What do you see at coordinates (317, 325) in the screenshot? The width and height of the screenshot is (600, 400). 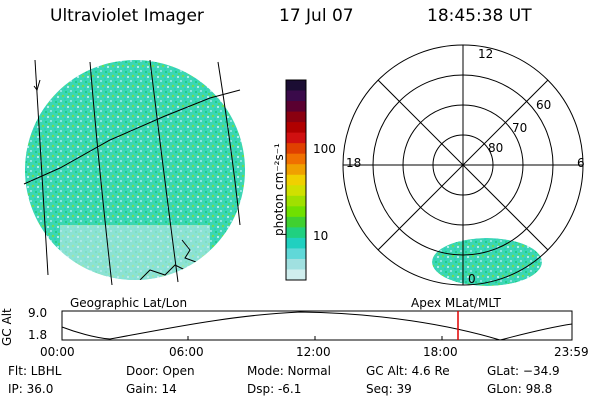 I see `altitude-plot` at bounding box center [317, 325].